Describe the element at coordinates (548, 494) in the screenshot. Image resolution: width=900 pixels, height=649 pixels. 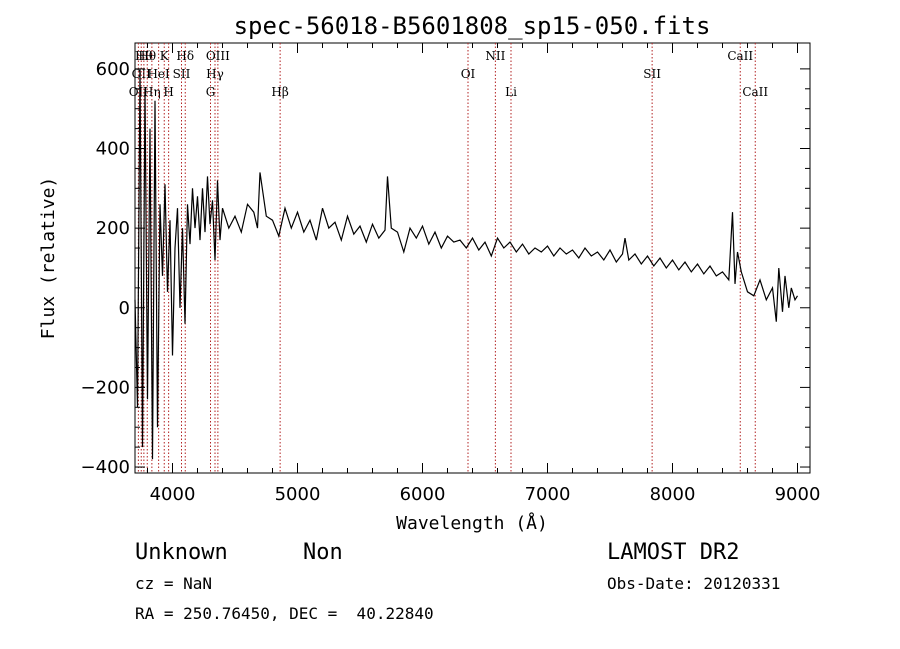
I see `x-tick-label: 7000` at that location.